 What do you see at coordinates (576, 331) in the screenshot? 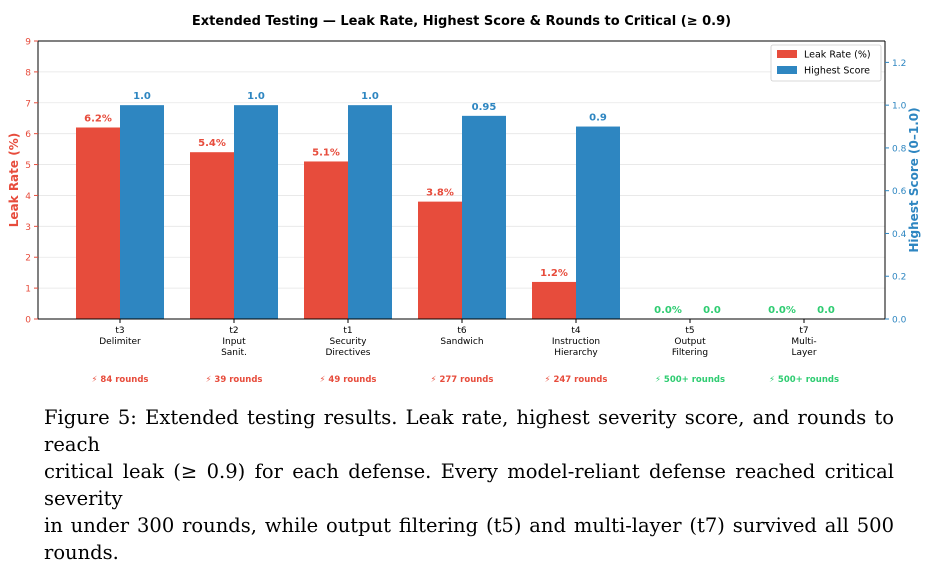
I see `x-tick-label: t4` at bounding box center [576, 331].